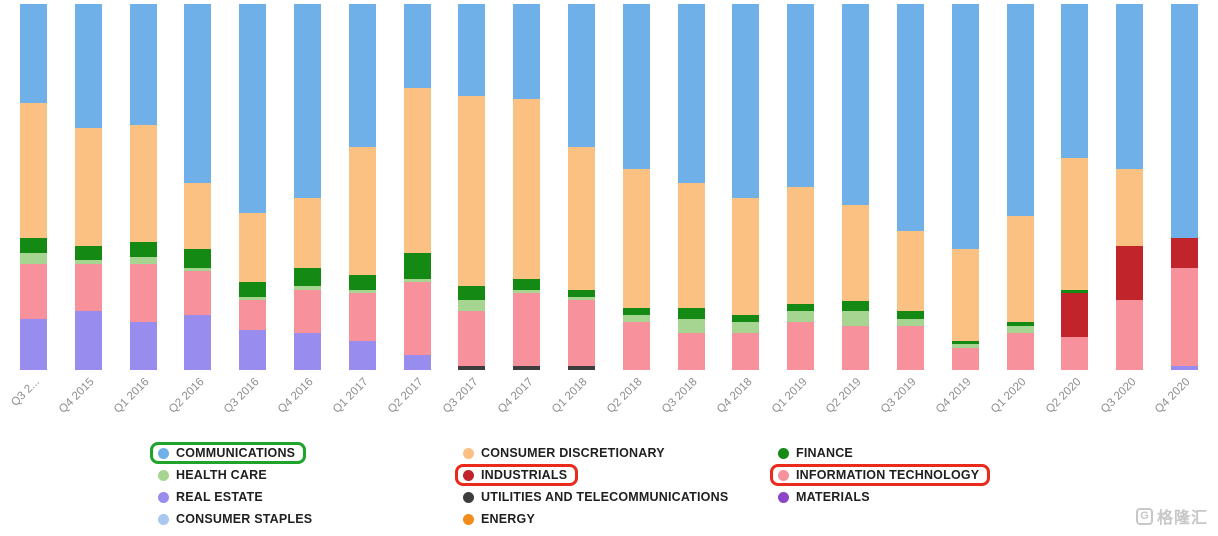 This screenshot has height=536, width=1218. Describe the element at coordinates (1173, 396) in the screenshot. I see `x-axis-label: Q4 2020` at that location.